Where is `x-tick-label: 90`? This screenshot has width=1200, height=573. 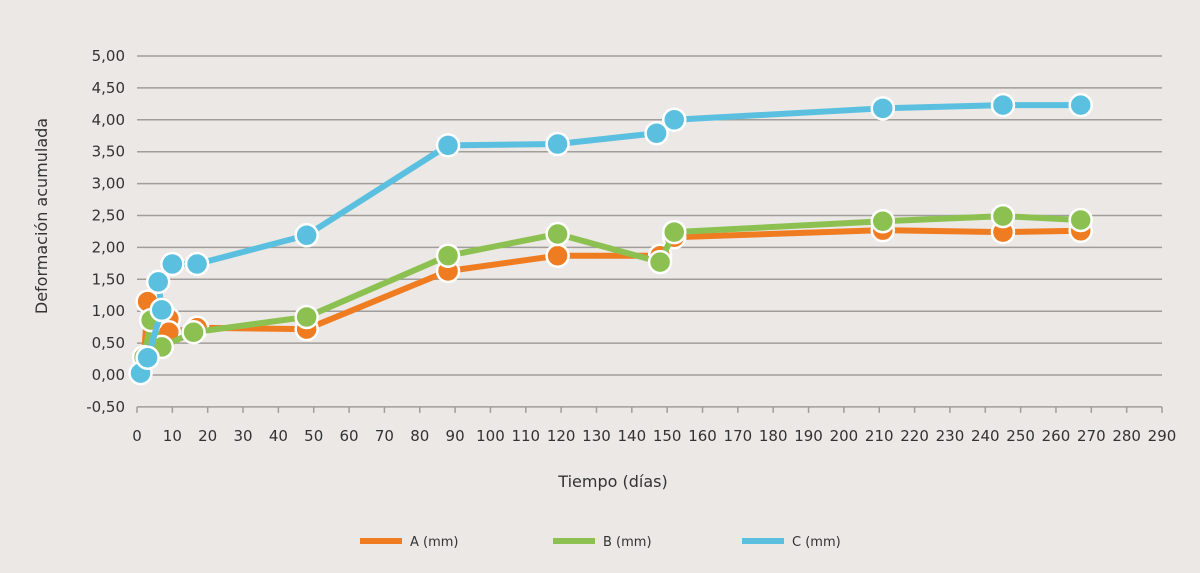
x-tick-label: 90 is located at coordinates (455, 436).